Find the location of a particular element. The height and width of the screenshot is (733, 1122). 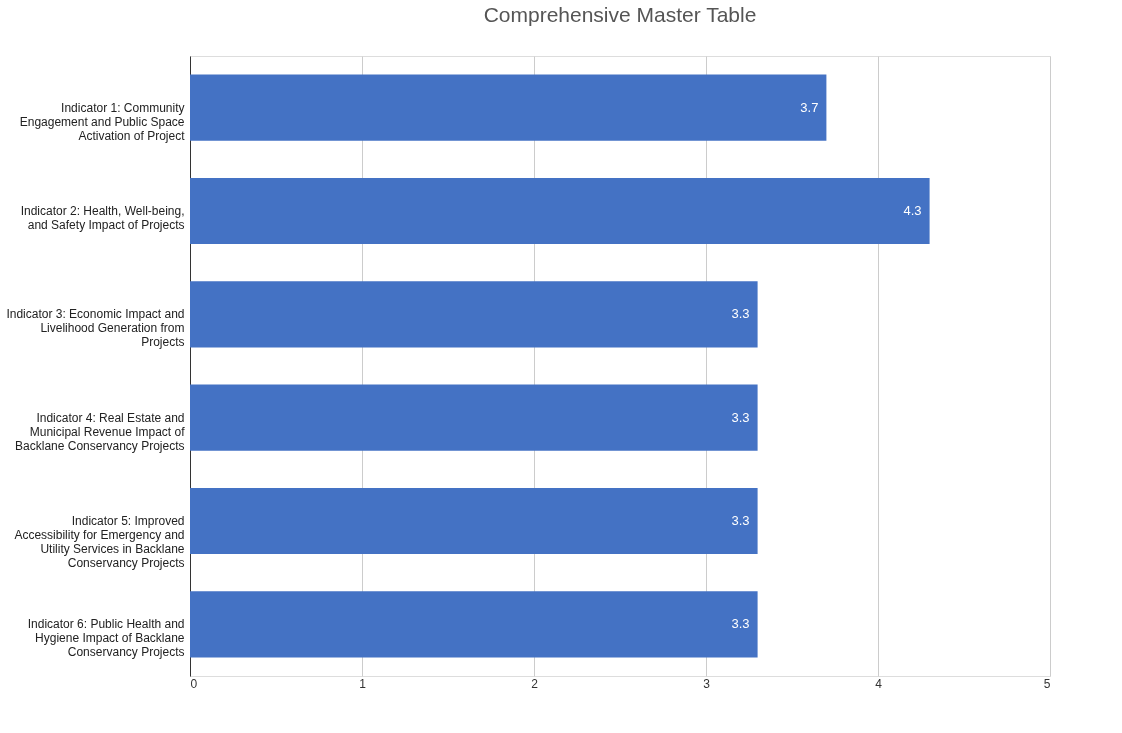

x-tick-label: 3 is located at coordinates (707, 683).